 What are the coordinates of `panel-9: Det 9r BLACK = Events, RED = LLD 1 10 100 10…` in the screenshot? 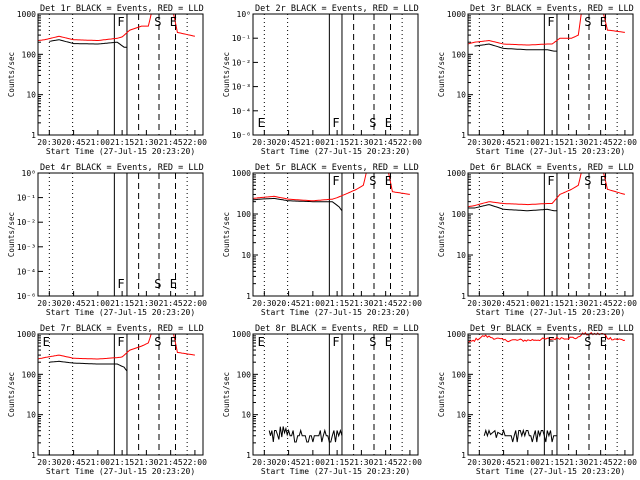 It's located at (537, 400).